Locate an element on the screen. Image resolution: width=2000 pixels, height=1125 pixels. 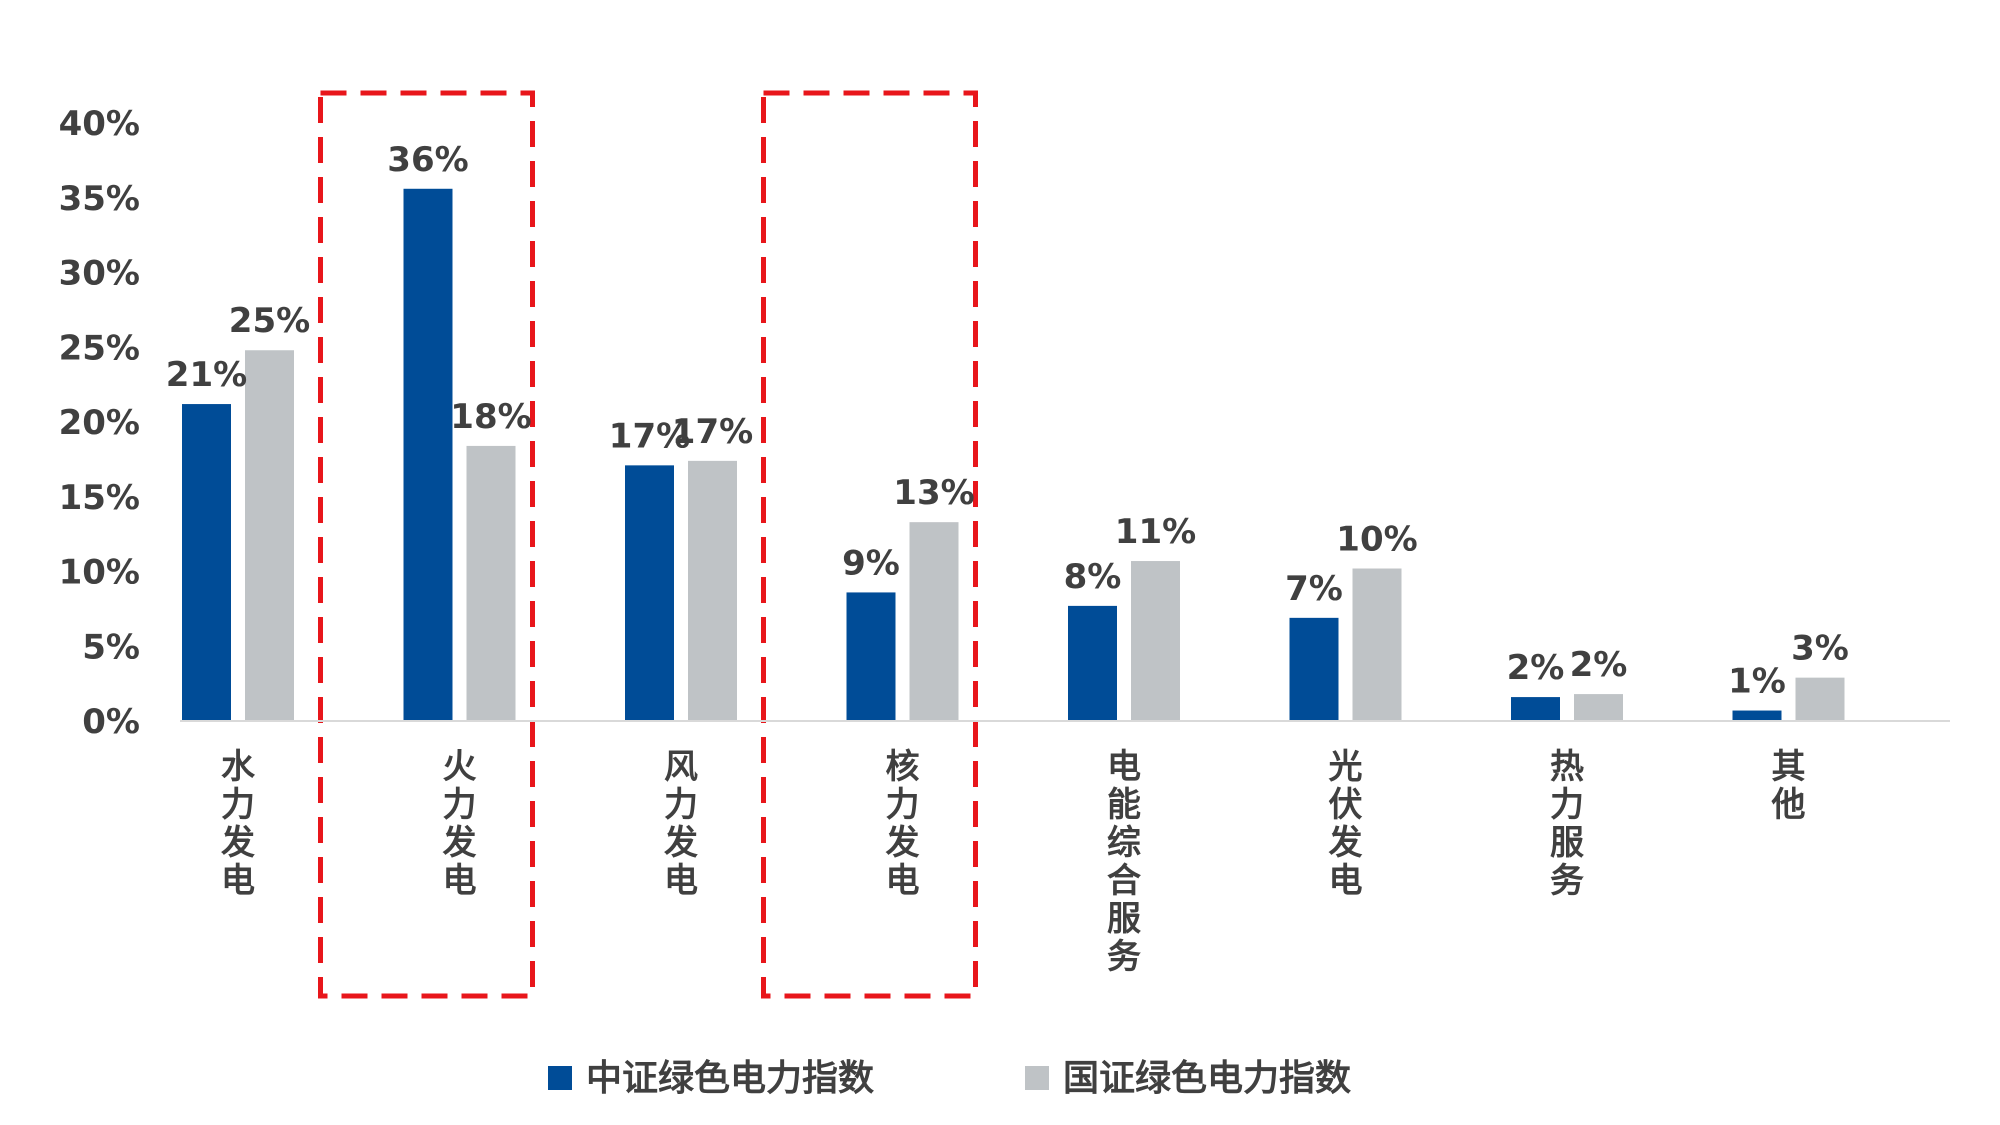
category-label: 光伏发电 is located at coordinates (1346, 824).